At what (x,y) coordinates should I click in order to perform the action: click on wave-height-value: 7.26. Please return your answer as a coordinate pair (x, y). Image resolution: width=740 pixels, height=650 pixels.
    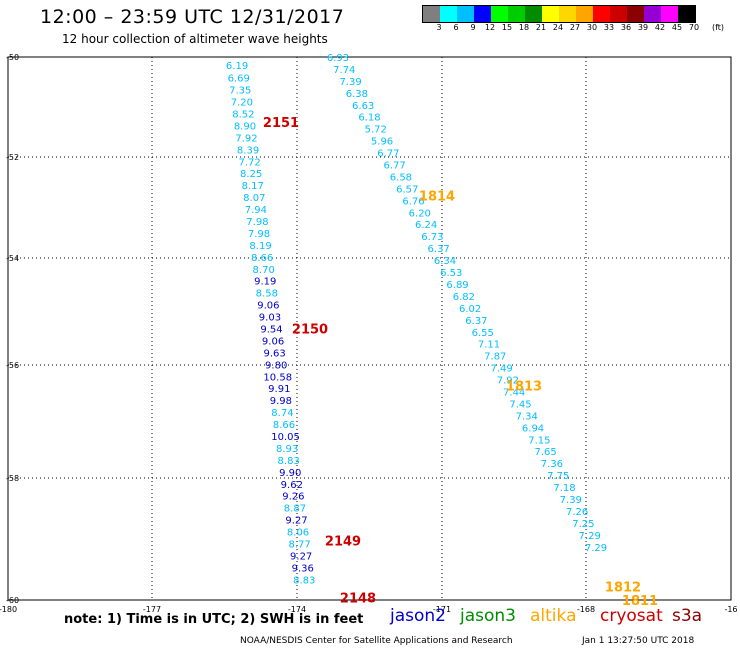
    Looking at the image, I should click on (577, 512).